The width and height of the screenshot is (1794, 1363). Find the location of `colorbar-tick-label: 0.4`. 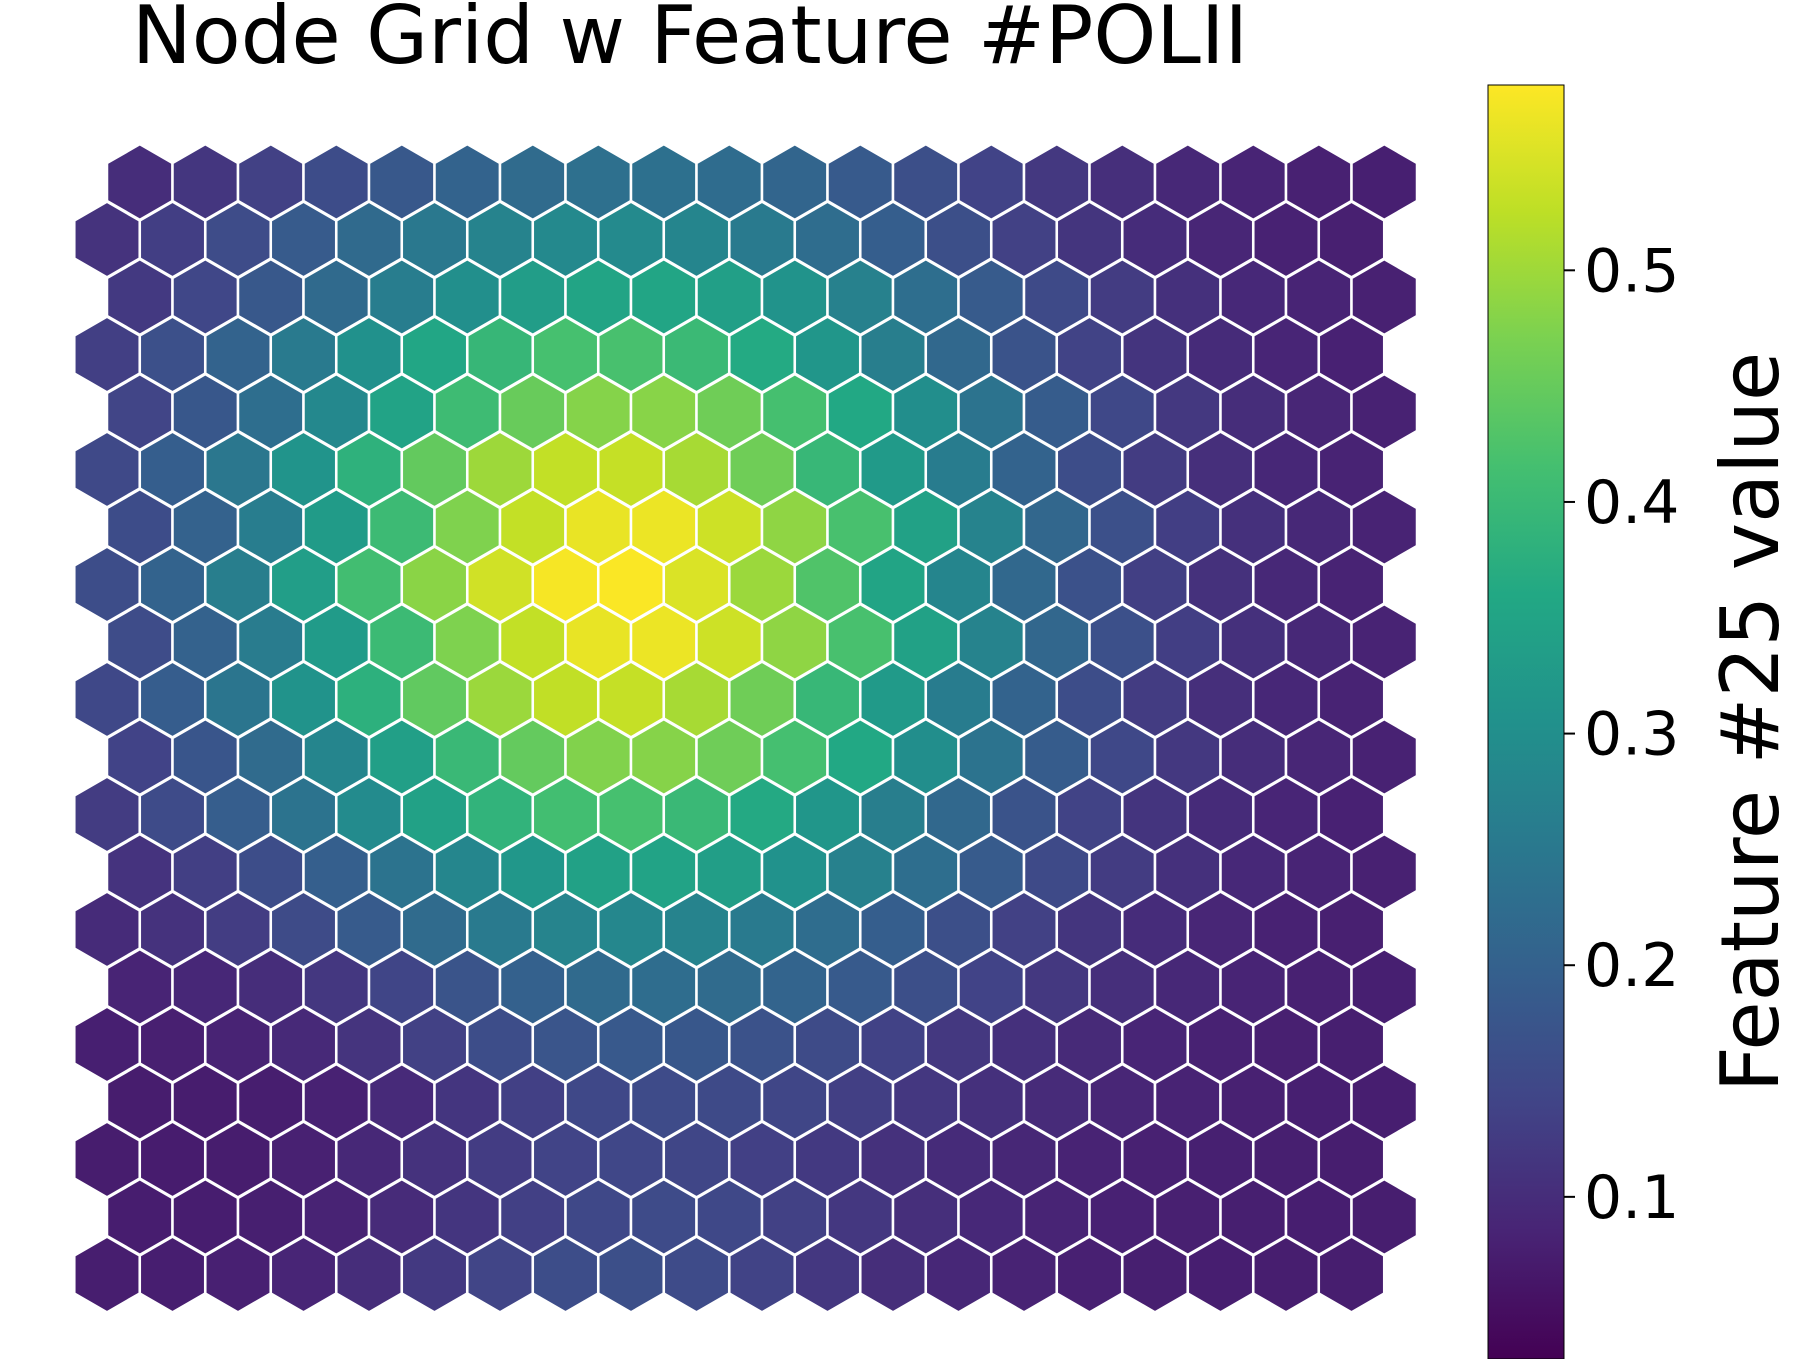

colorbar-tick-label: 0.4 is located at coordinates (1631, 503).